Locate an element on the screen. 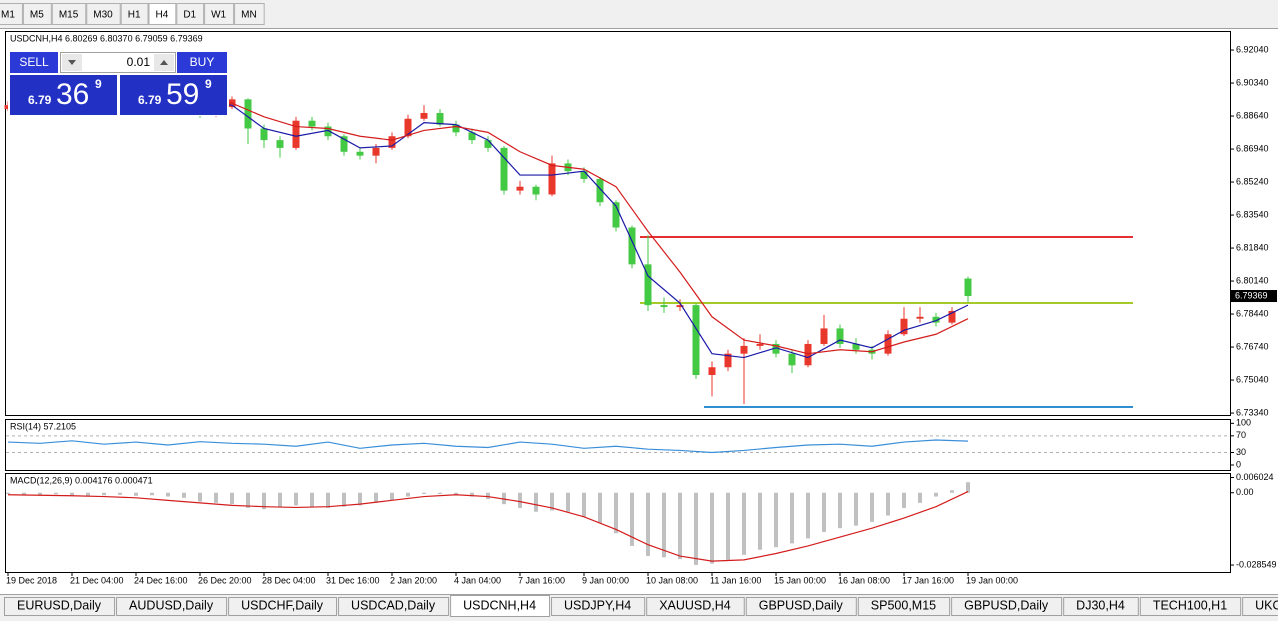 This screenshot has height=621, width=1278. symbol-tab-label: AUDUSD,Daily is located at coordinates (171, 605).